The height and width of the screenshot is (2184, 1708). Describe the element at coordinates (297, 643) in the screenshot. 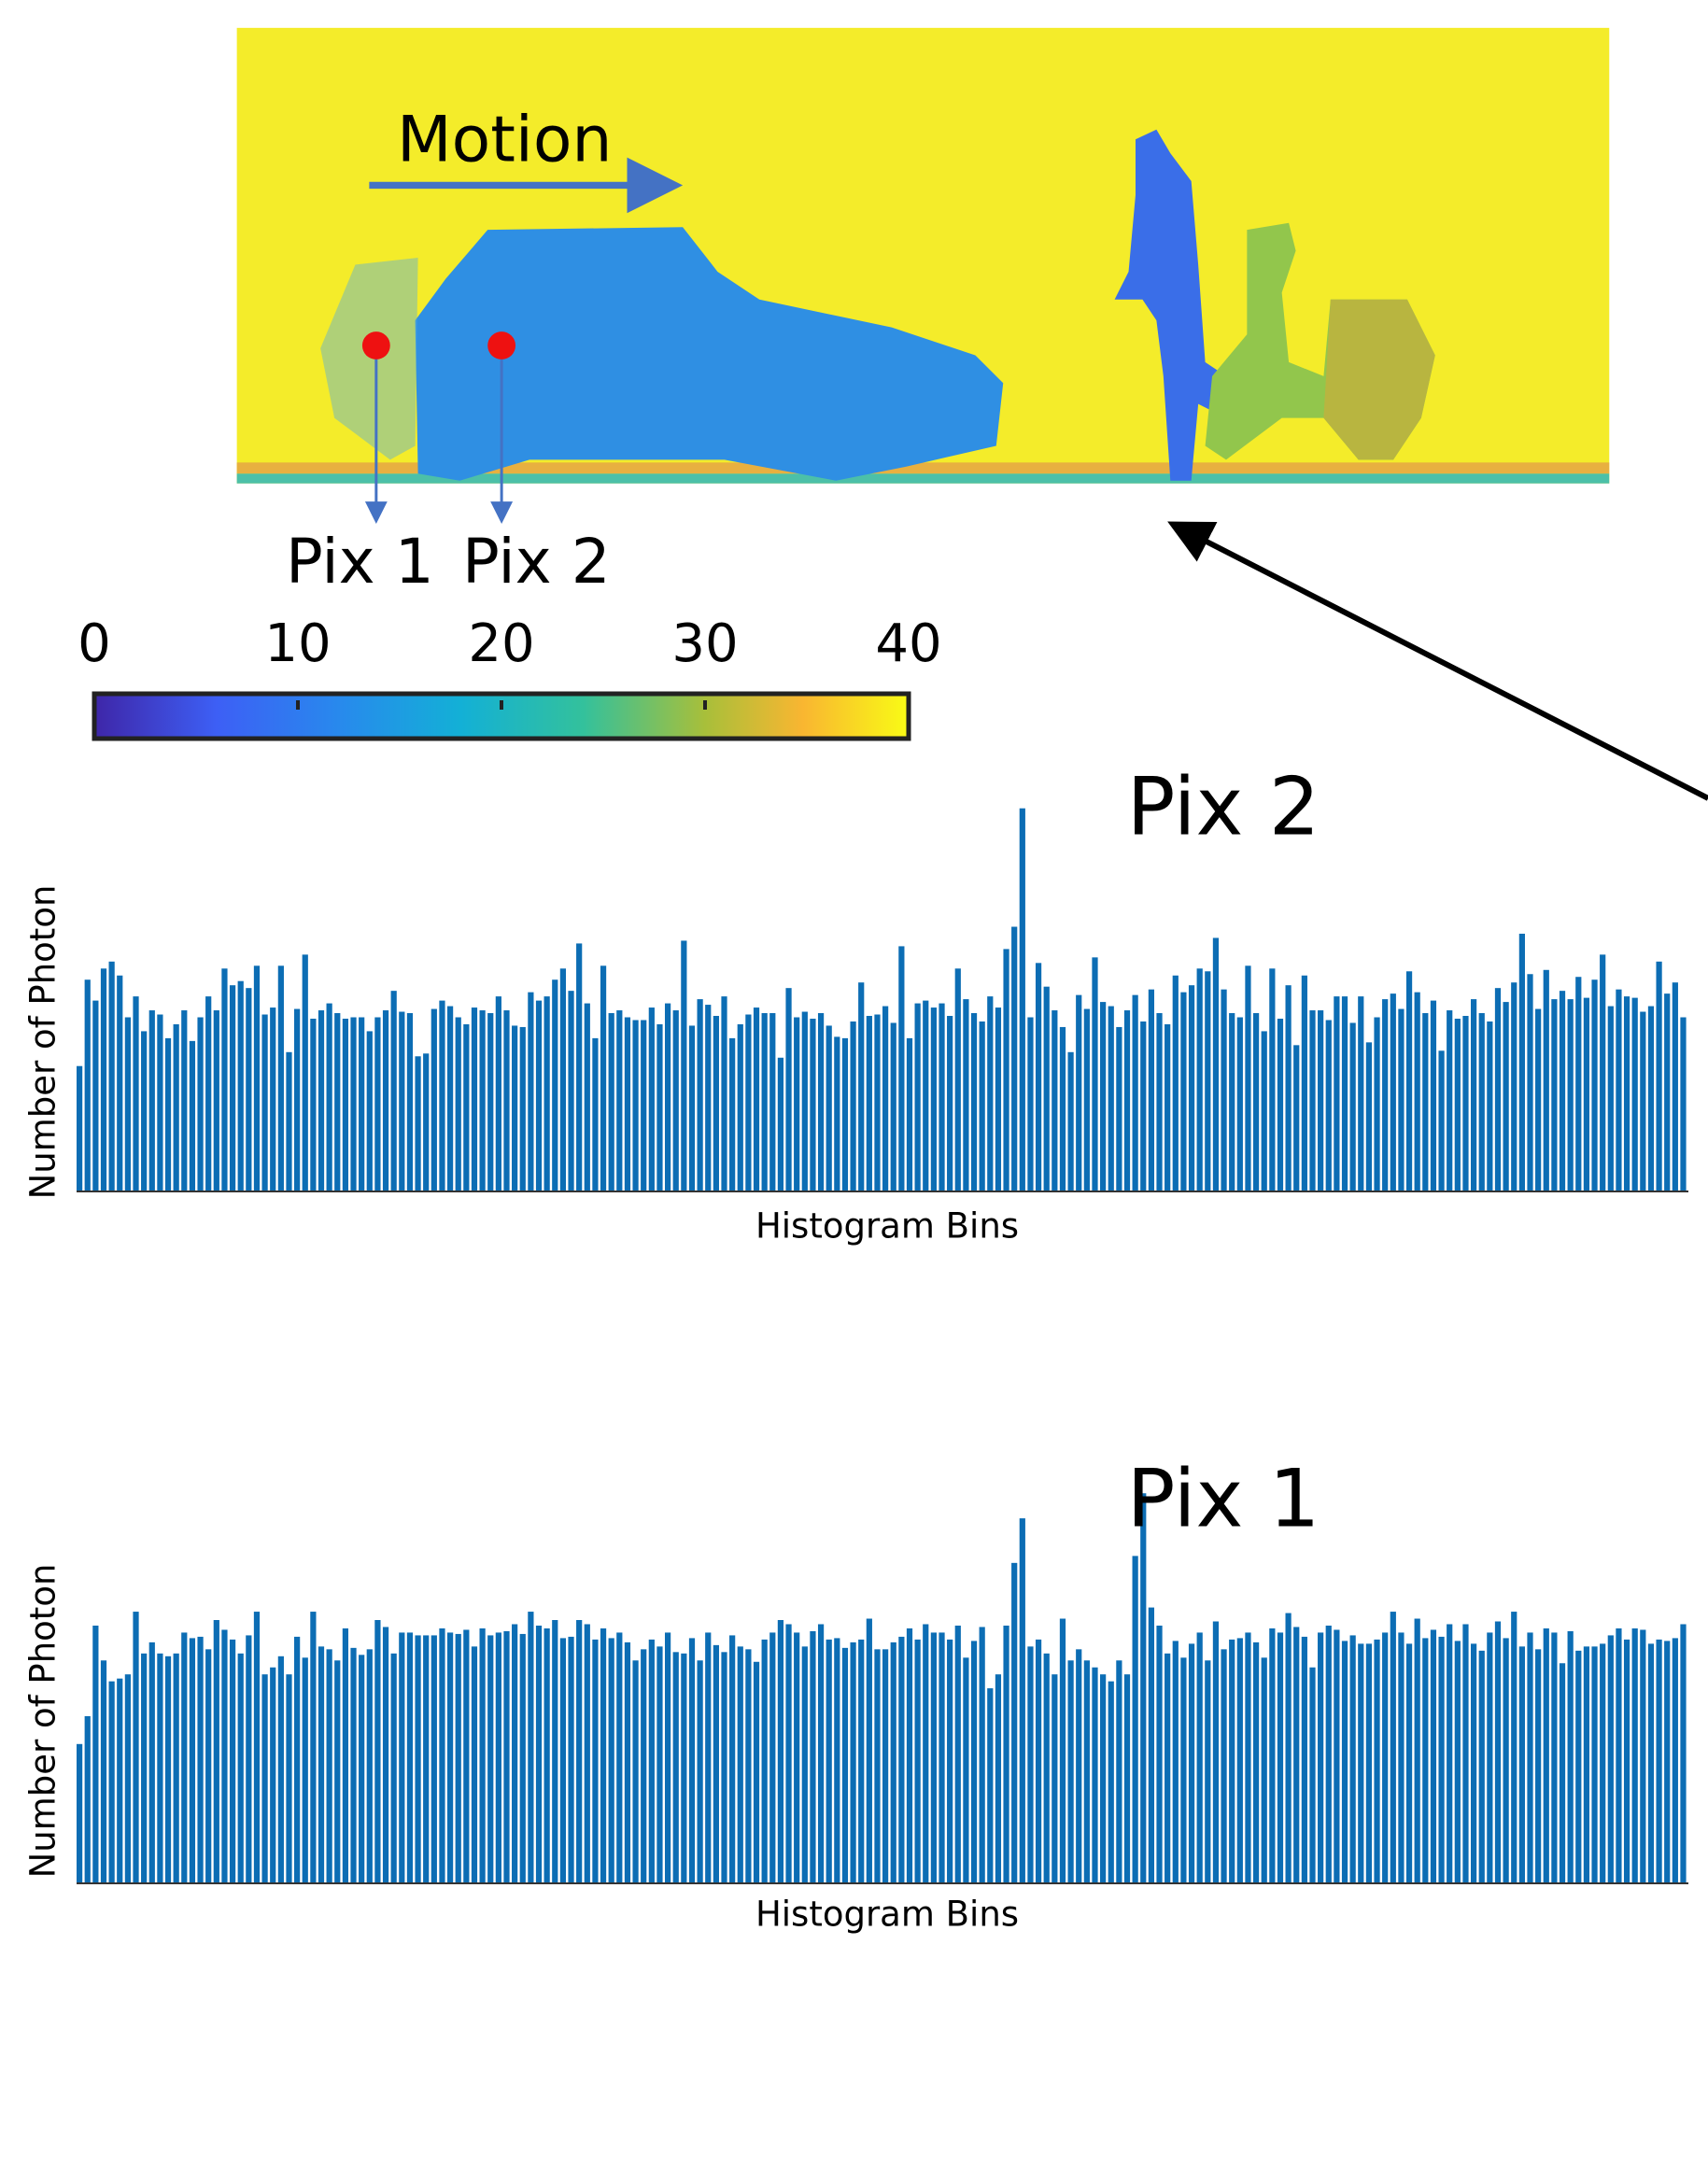

I see `colorbar-tick-label: 10` at that location.